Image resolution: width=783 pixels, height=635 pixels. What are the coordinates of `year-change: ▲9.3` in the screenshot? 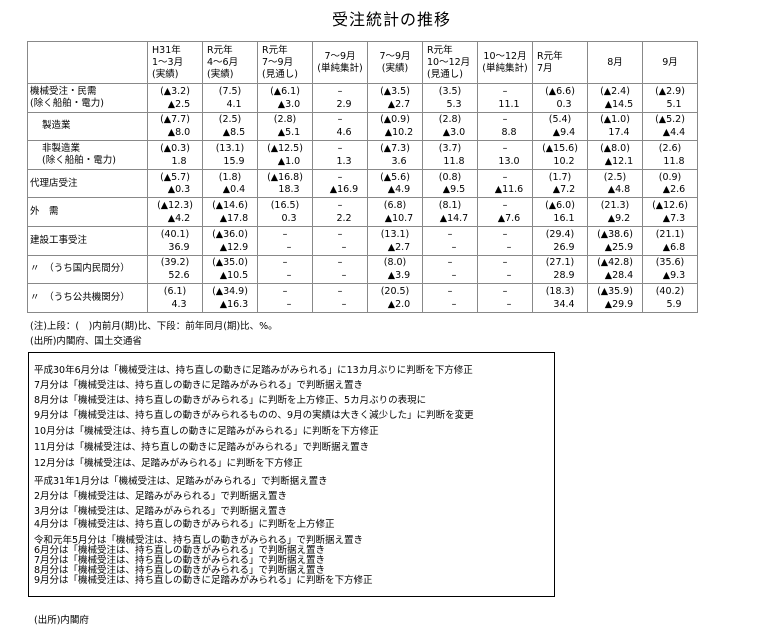 It's located at (674, 276).